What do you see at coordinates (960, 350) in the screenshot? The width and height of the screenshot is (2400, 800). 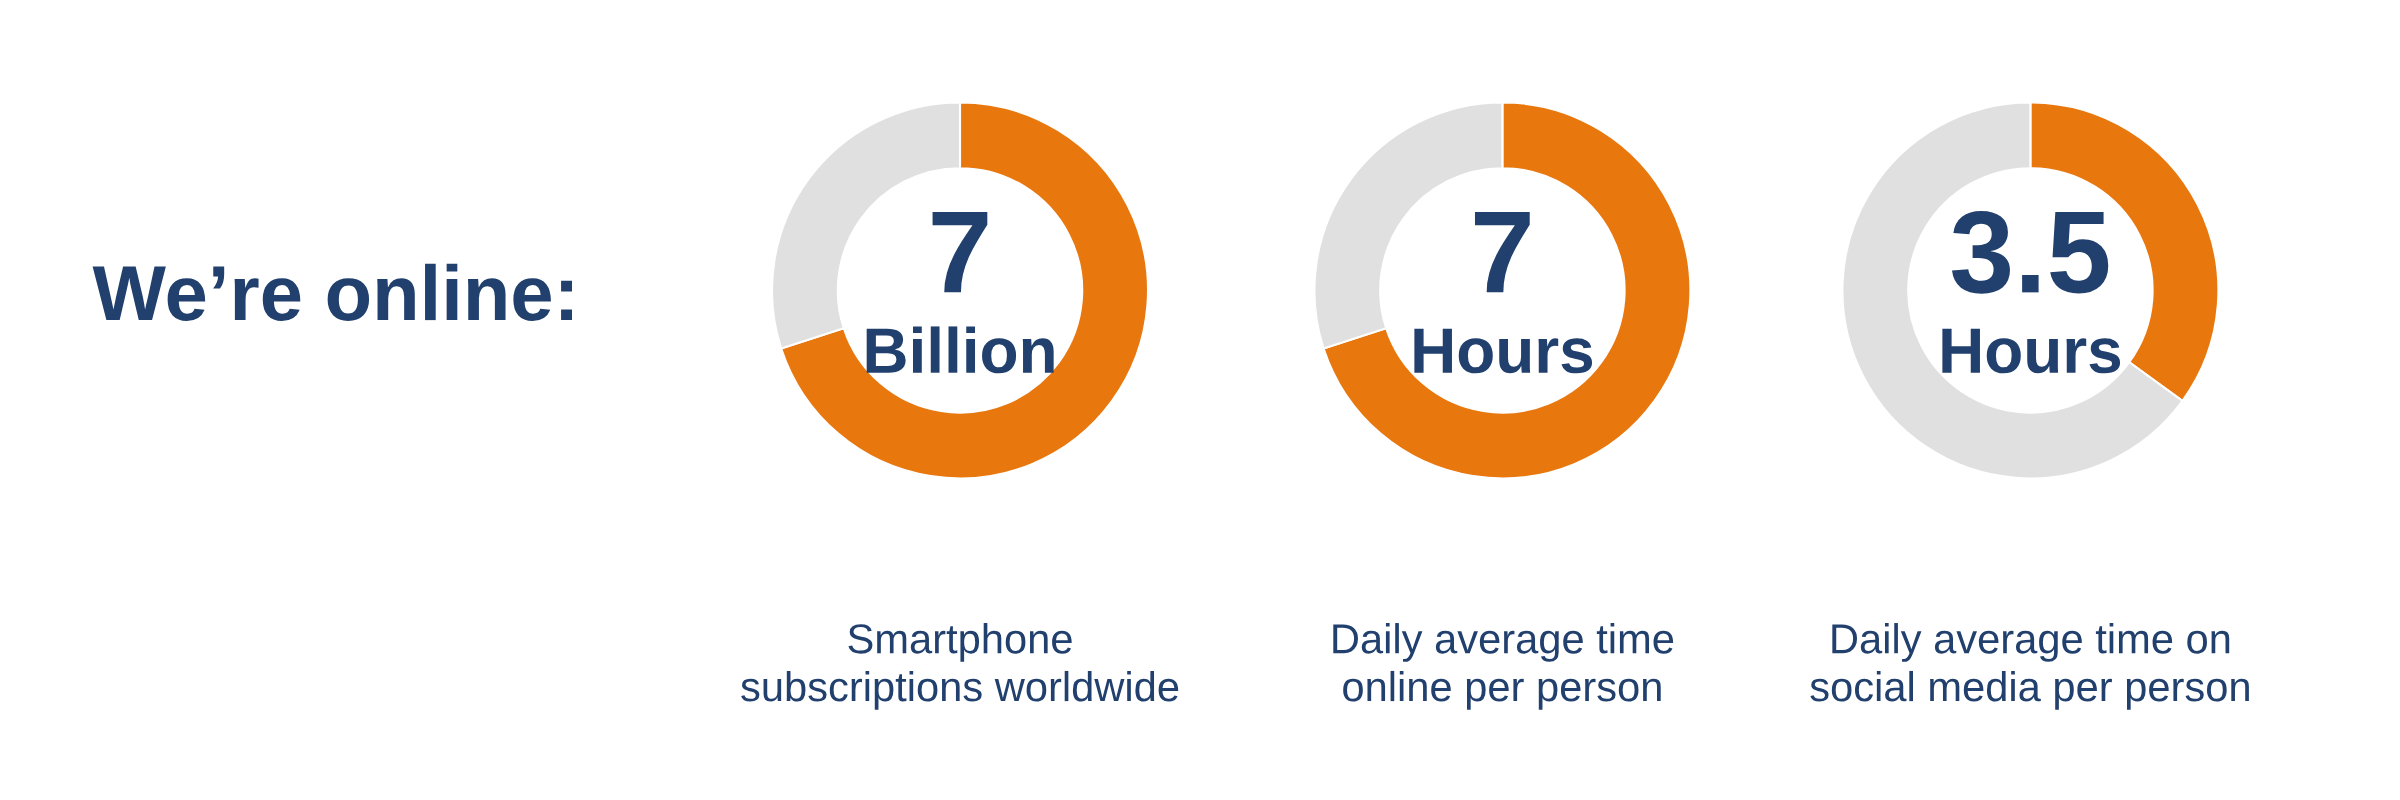 I see `text: Billion` at bounding box center [960, 350].